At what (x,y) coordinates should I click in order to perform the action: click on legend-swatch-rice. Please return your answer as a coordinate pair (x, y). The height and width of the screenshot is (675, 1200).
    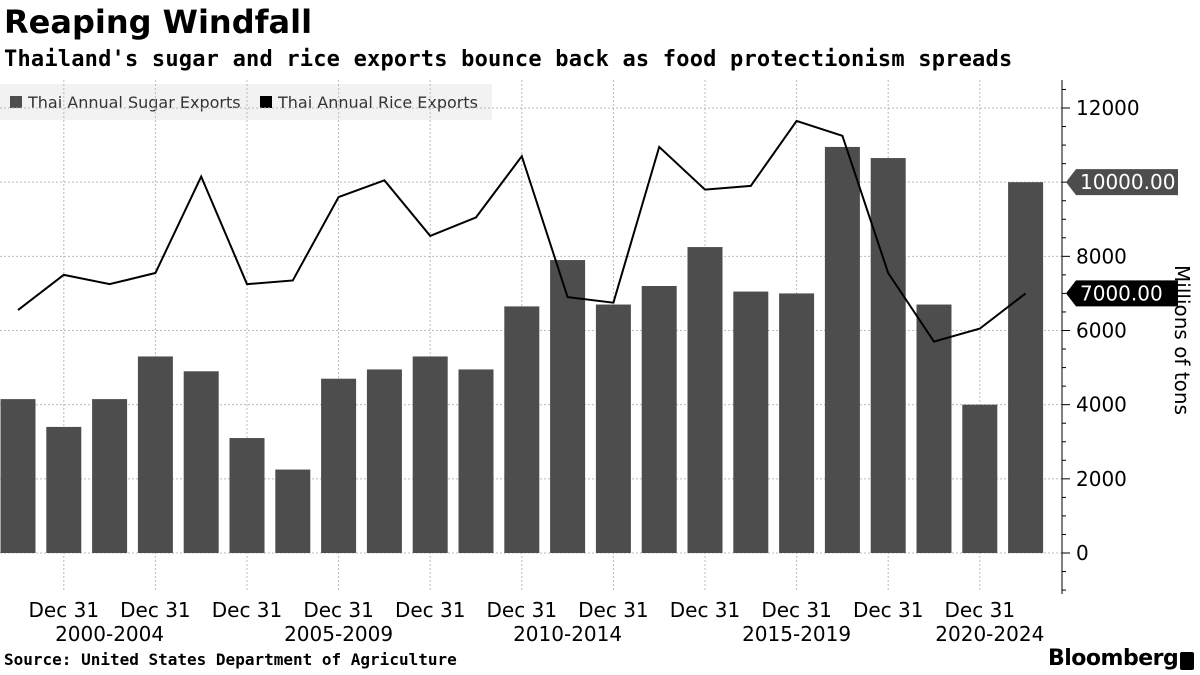
    Looking at the image, I should click on (266, 102).